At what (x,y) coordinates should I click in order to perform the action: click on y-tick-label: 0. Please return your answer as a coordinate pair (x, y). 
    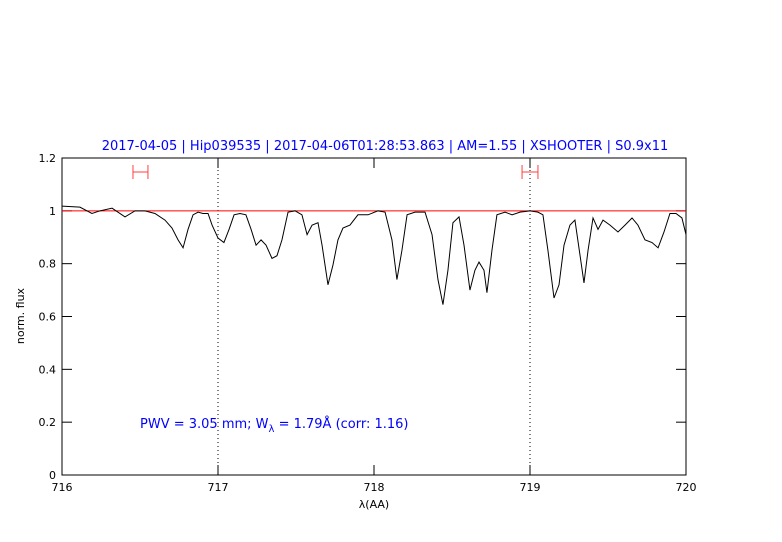
    Looking at the image, I should click on (52, 475).